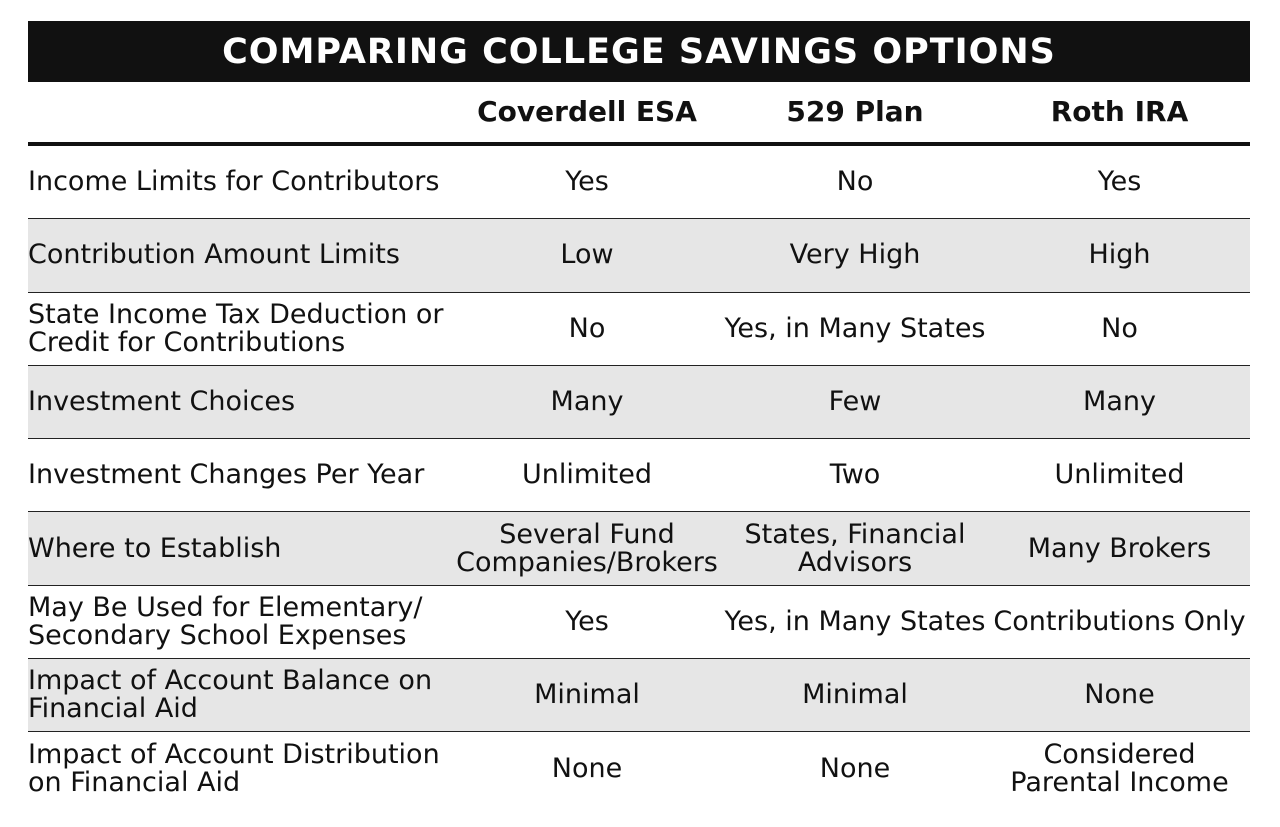 The width and height of the screenshot is (1280, 827). I want to click on row-label: Investment Changes Per Year, so click(226, 475).